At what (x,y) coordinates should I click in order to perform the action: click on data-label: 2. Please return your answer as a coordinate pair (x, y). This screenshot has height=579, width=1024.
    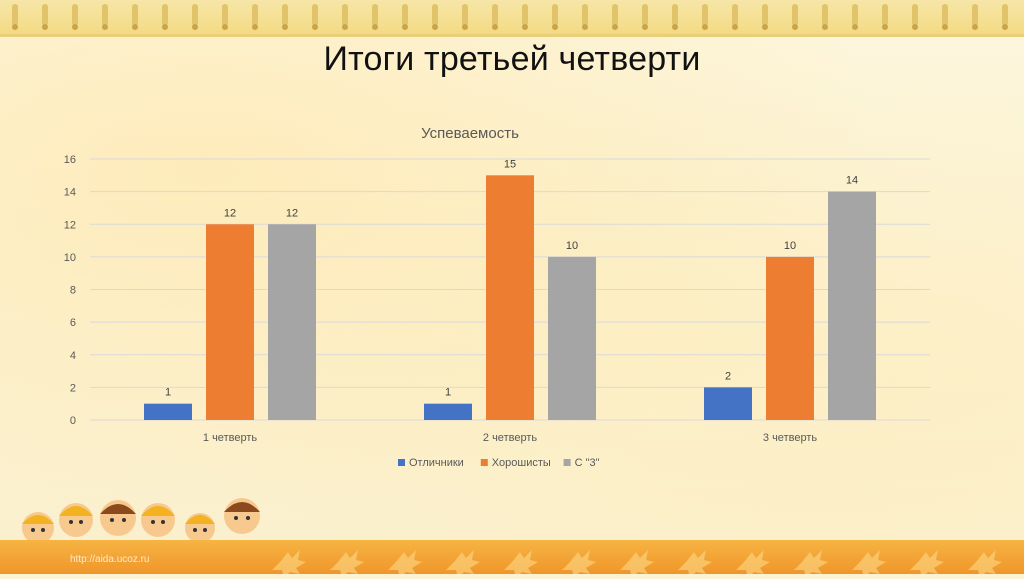
    Looking at the image, I should click on (728, 376).